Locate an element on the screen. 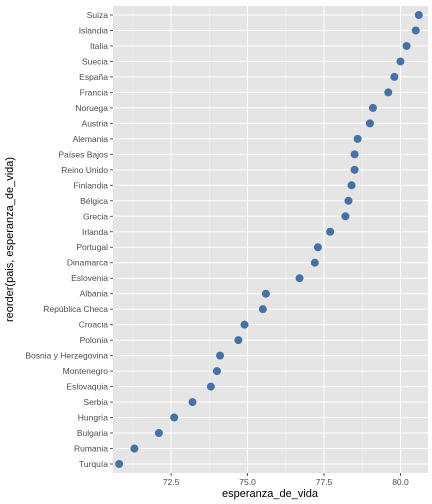  y-tick-label: Albania is located at coordinates (94, 294).